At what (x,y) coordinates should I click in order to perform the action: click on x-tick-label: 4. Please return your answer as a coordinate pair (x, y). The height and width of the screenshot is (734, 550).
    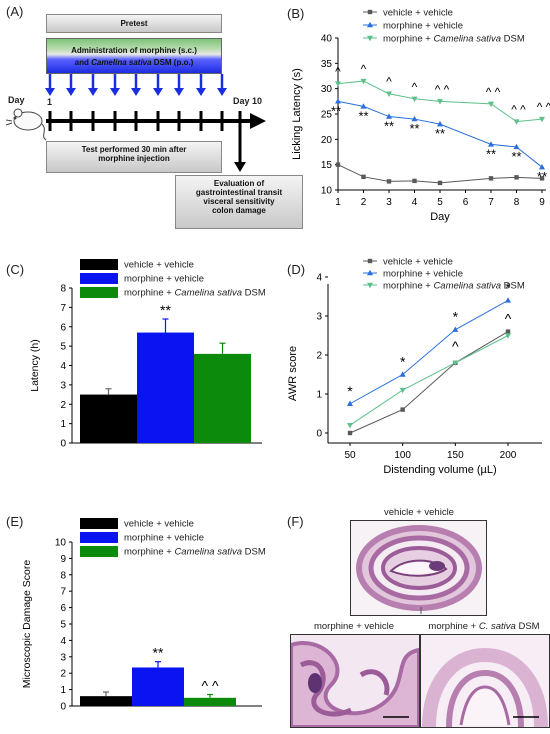
    Looking at the image, I should click on (415, 202).